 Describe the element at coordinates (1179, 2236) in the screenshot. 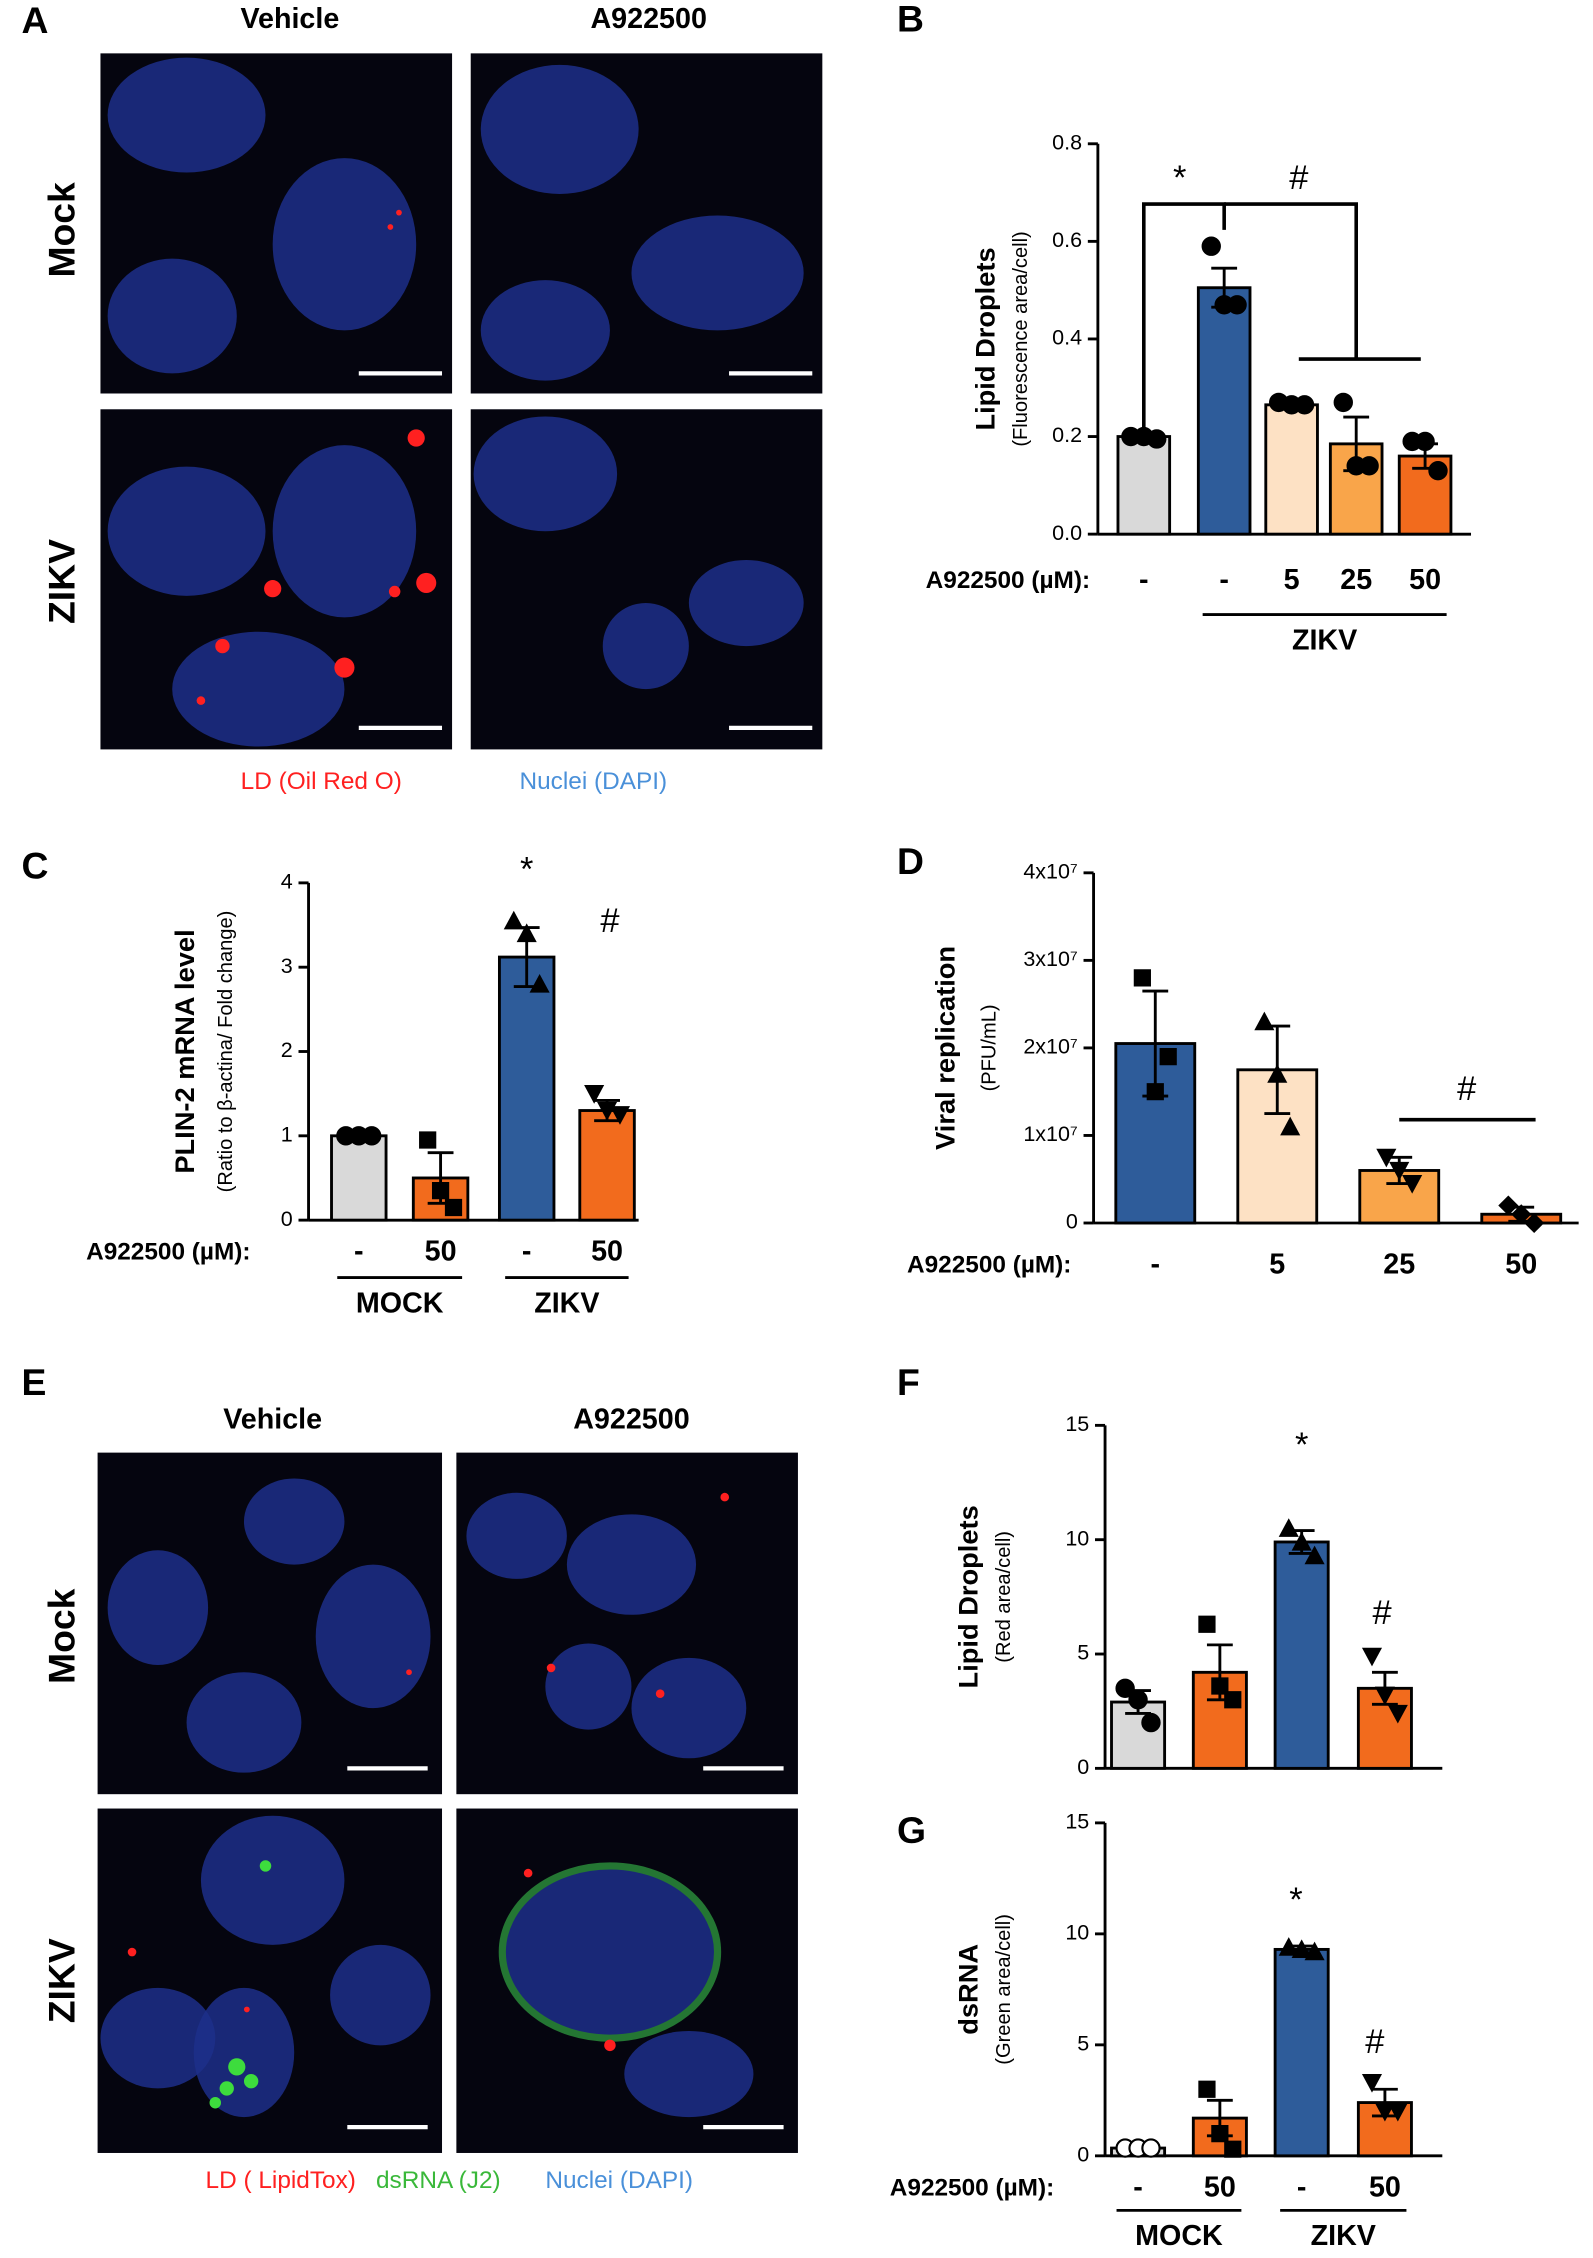

I see `group-label: MOCK` at that location.